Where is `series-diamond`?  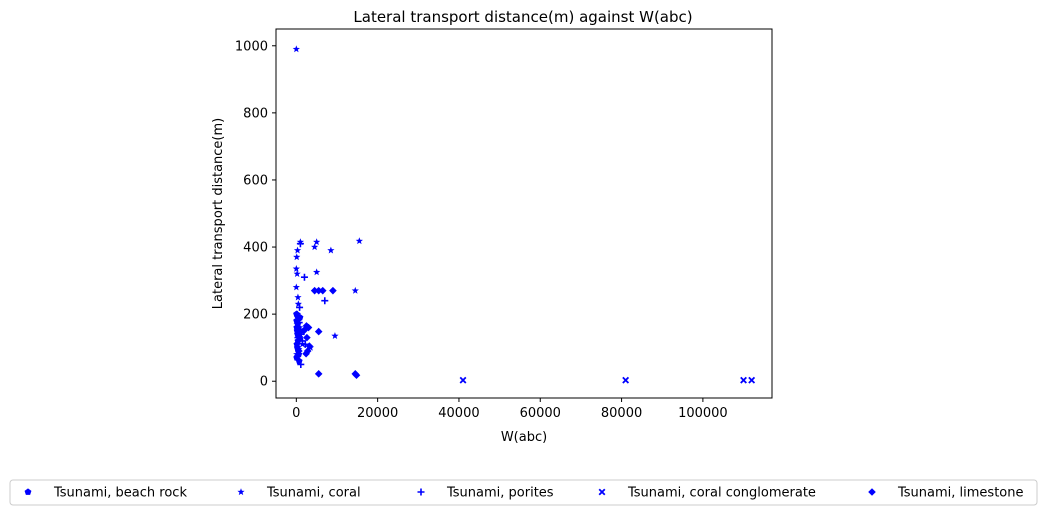 series-diamond is located at coordinates (330, 332).